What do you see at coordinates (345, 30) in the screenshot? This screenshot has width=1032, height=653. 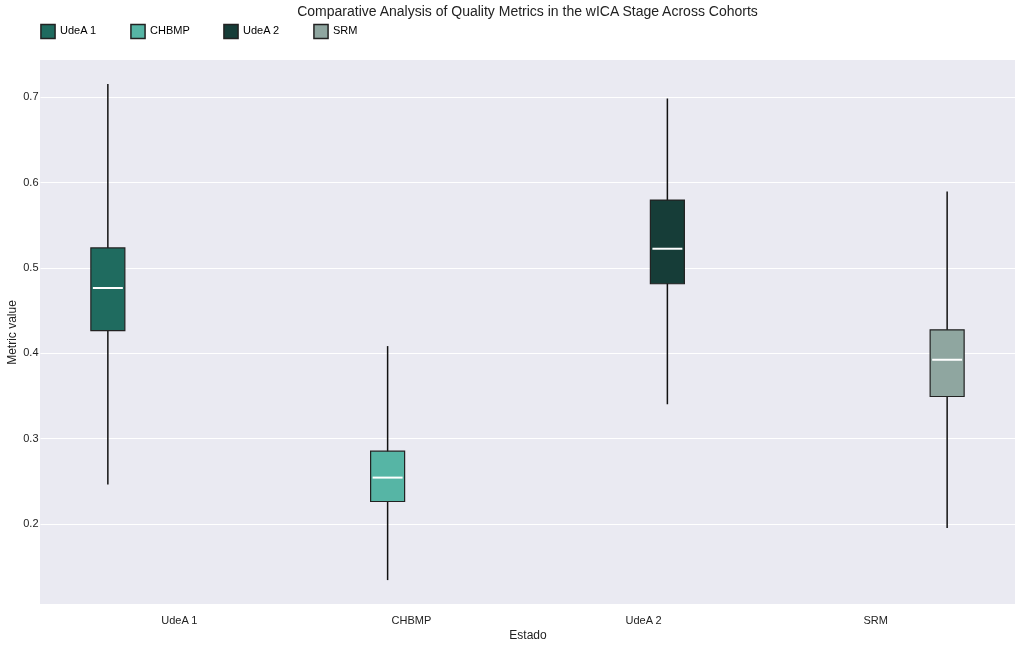 I see `legend-label: SRM` at bounding box center [345, 30].